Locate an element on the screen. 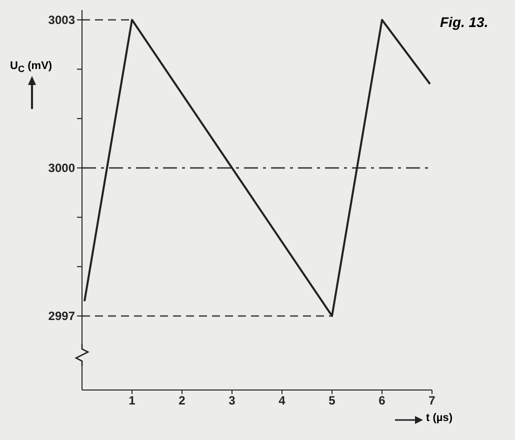 The width and height of the screenshot is (515, 440). x-axis-title: t (µs) is located at coordinates (439, 418).